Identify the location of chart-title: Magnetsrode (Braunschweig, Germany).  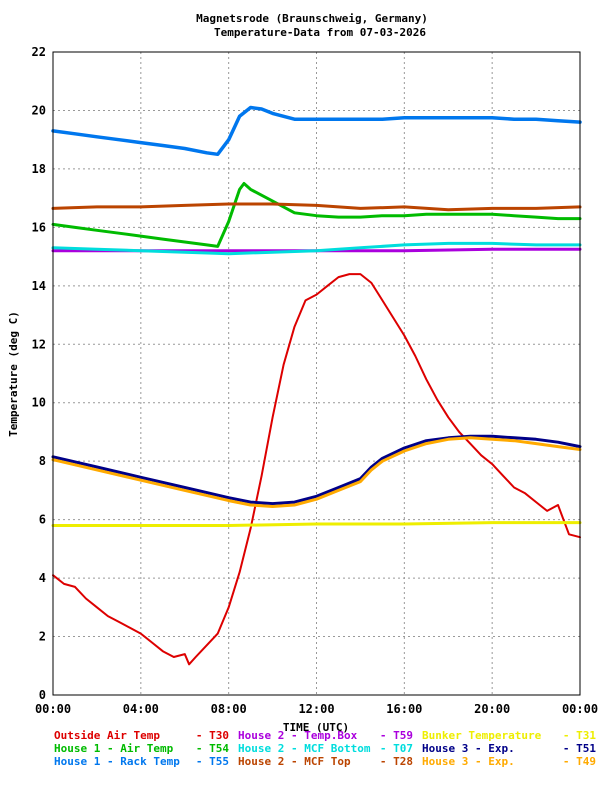
(312, 18).